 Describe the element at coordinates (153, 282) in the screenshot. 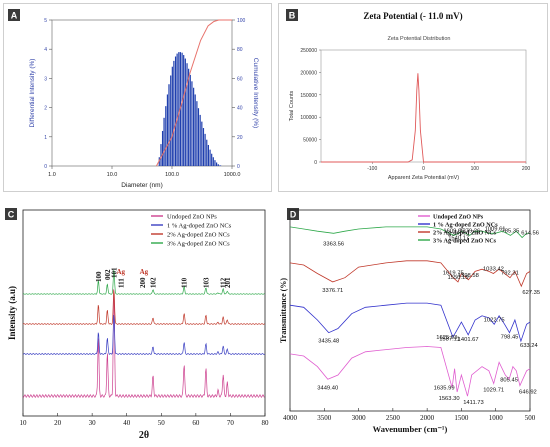

I see `peak-label: 102` at that location.